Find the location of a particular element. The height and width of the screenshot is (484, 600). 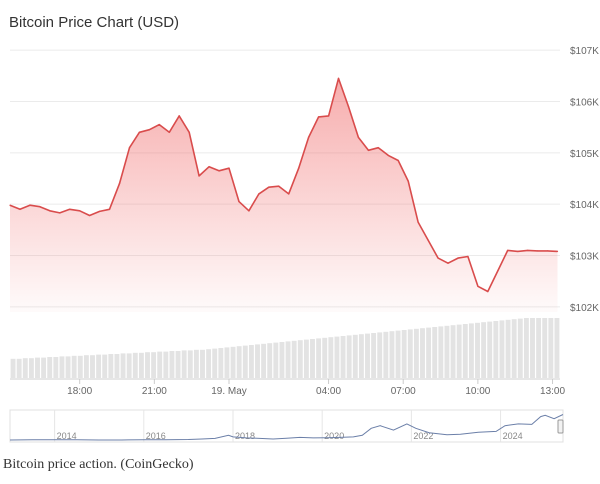

navigator-line is located at coordinates (286, 427).